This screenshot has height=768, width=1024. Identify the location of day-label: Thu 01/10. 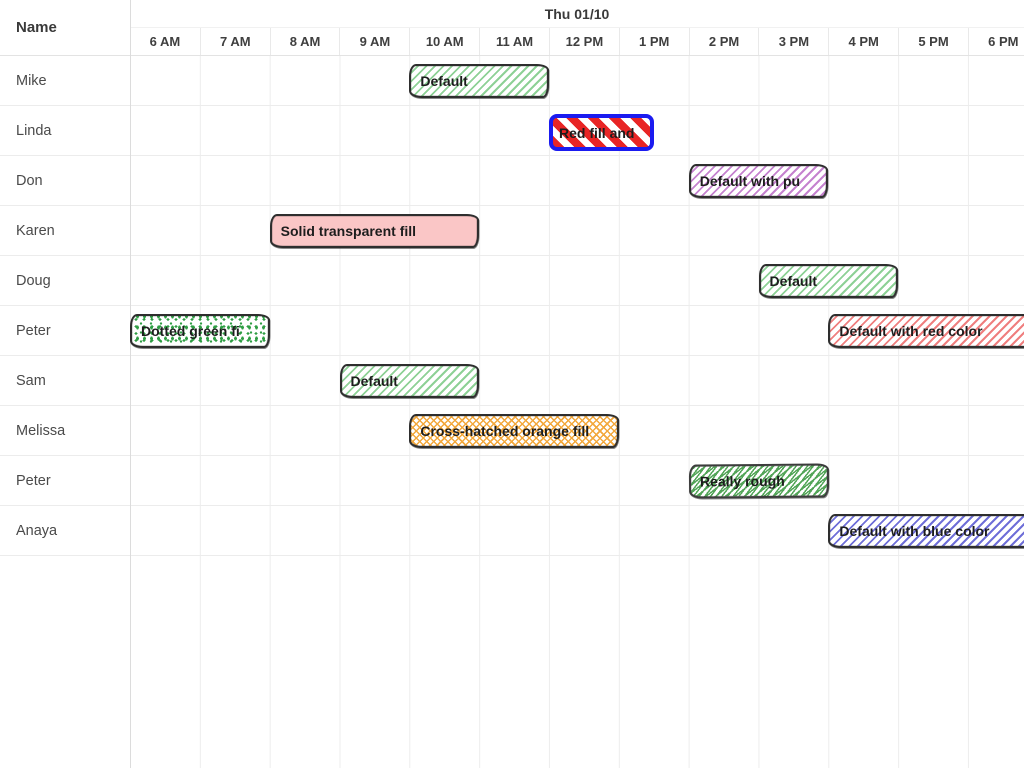
(577, 13).